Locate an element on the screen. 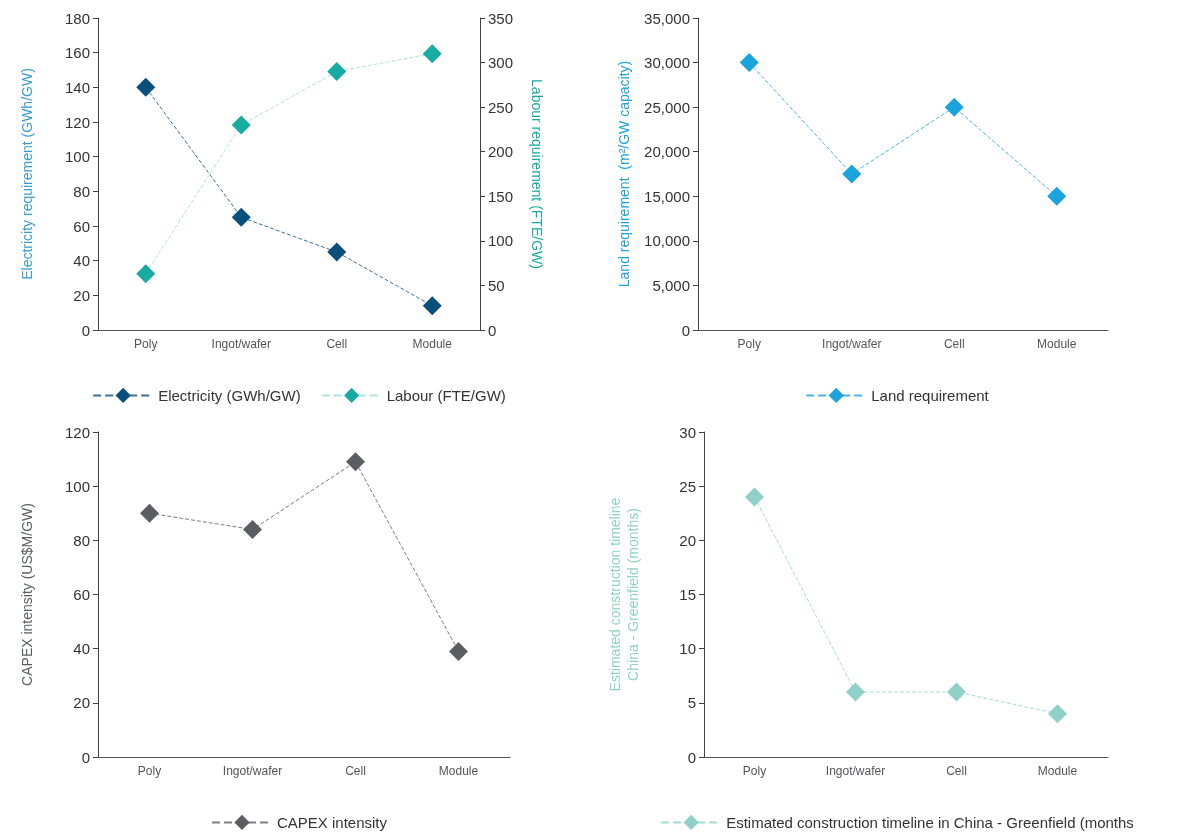 This screenshot has width=1196, height=837. y2-tick-label: 100 is located at coordinates (501, 241).